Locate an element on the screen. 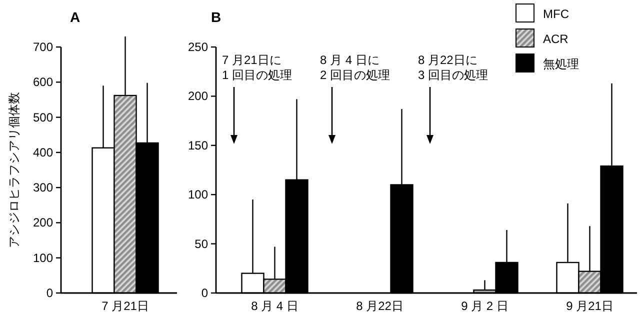 This screenshot has height=320, width=640. y-tick-label: 150 is located at coordinates (198, 145).